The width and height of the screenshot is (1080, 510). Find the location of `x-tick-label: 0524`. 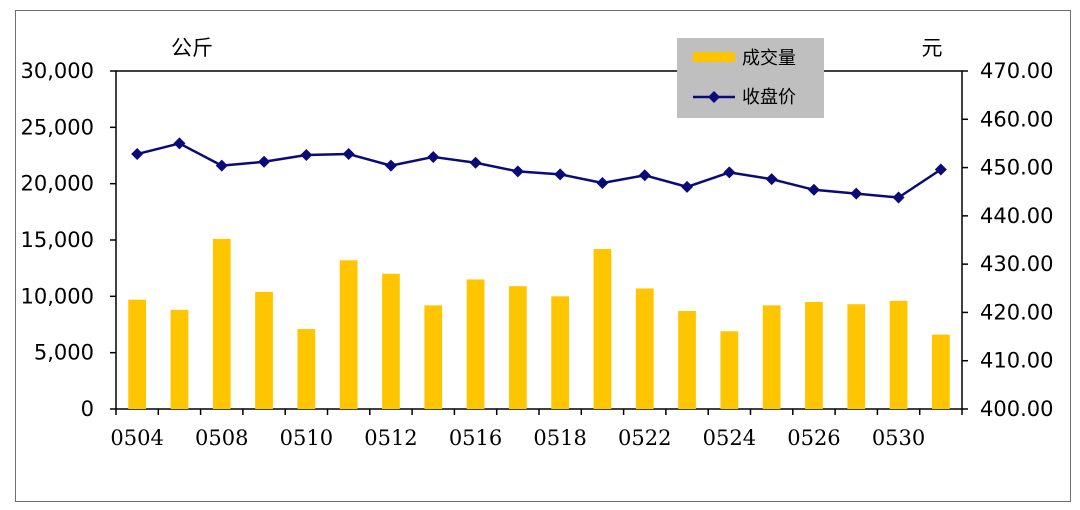

x-tick-label: 0524 is located at coordinates (729, 438).